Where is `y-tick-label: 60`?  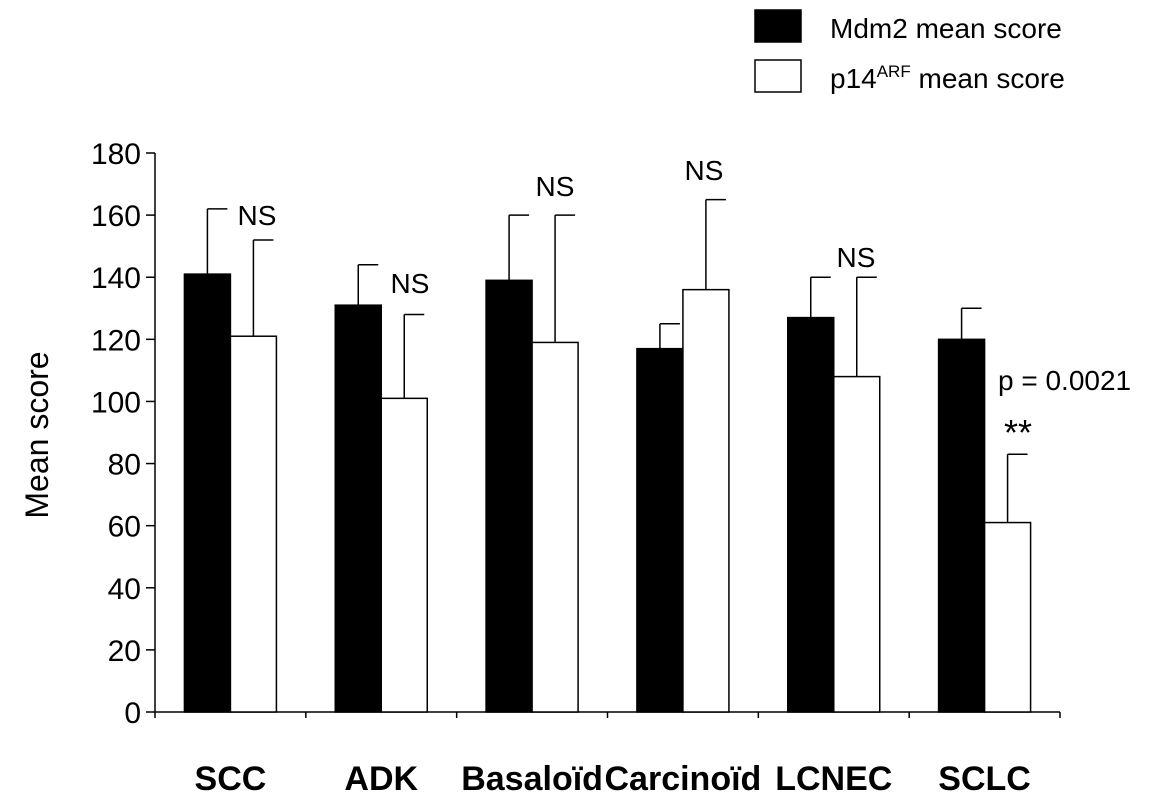 y-tick-label: 60 is located at coordinates (124, 527).